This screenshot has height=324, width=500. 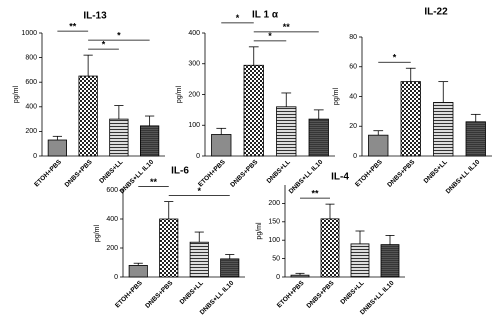 What do you see at coordinates (95, 16) in the screenshot?
I see `chart-title: IL-13` at bounding box center [95, 16].